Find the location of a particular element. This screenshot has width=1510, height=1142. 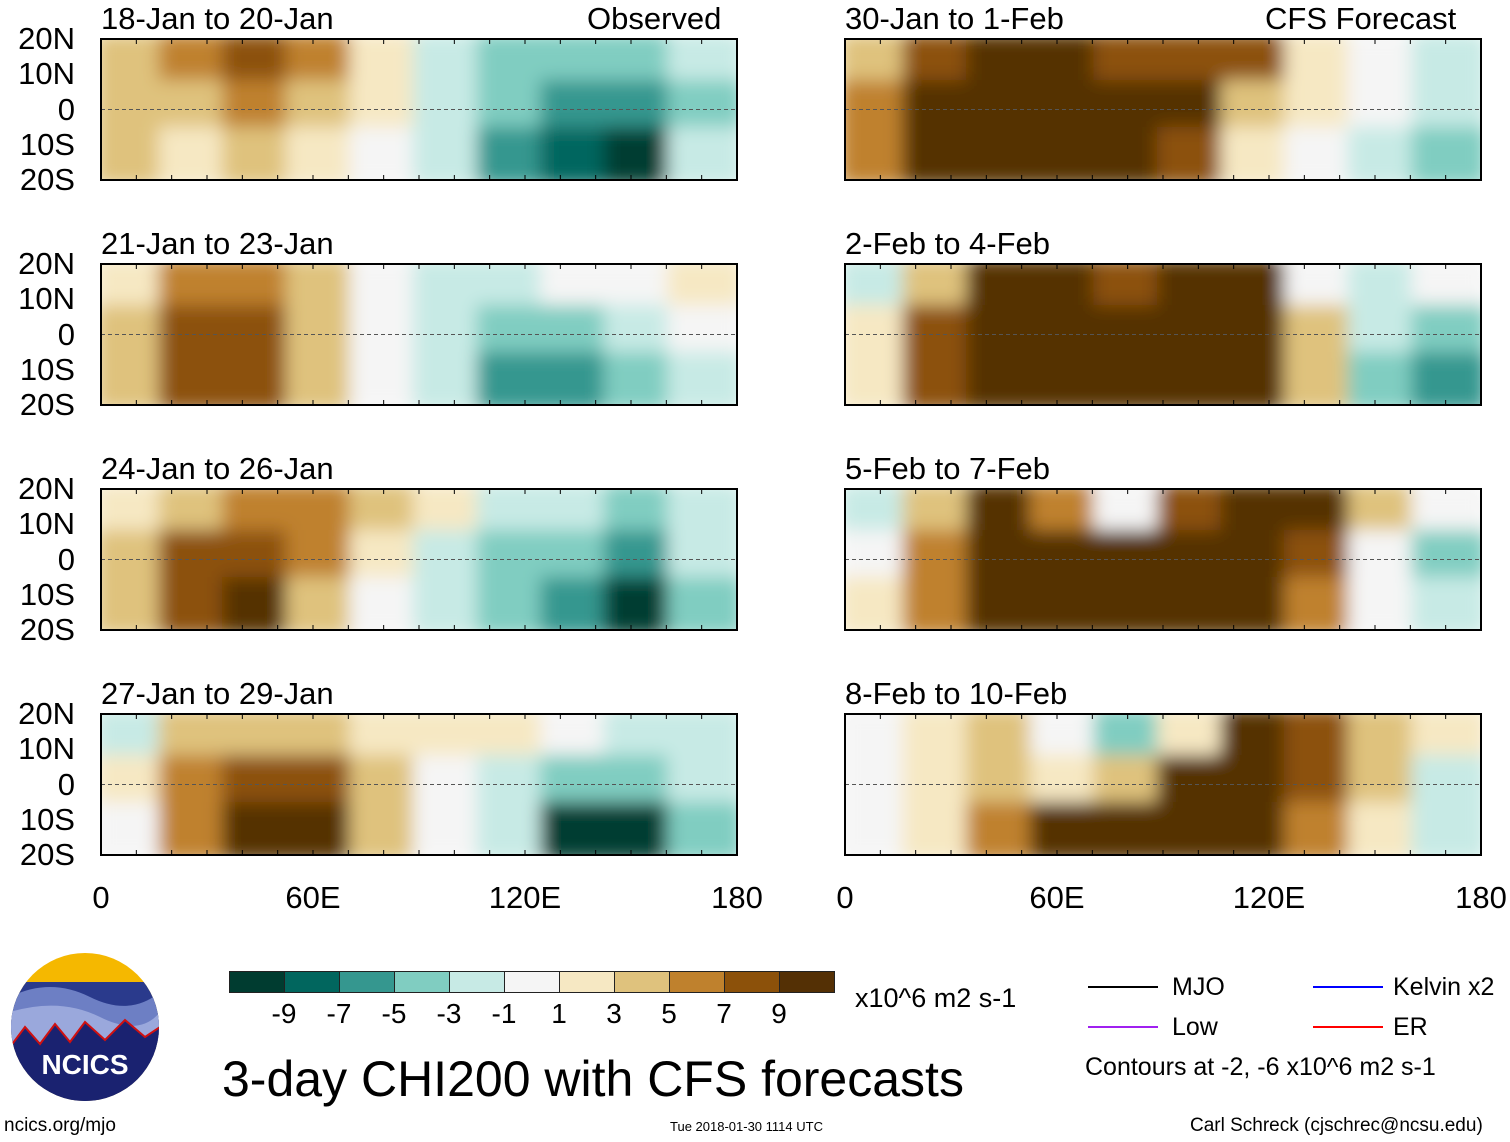

legend-low: Low is located at coordinates (1195, 1027).